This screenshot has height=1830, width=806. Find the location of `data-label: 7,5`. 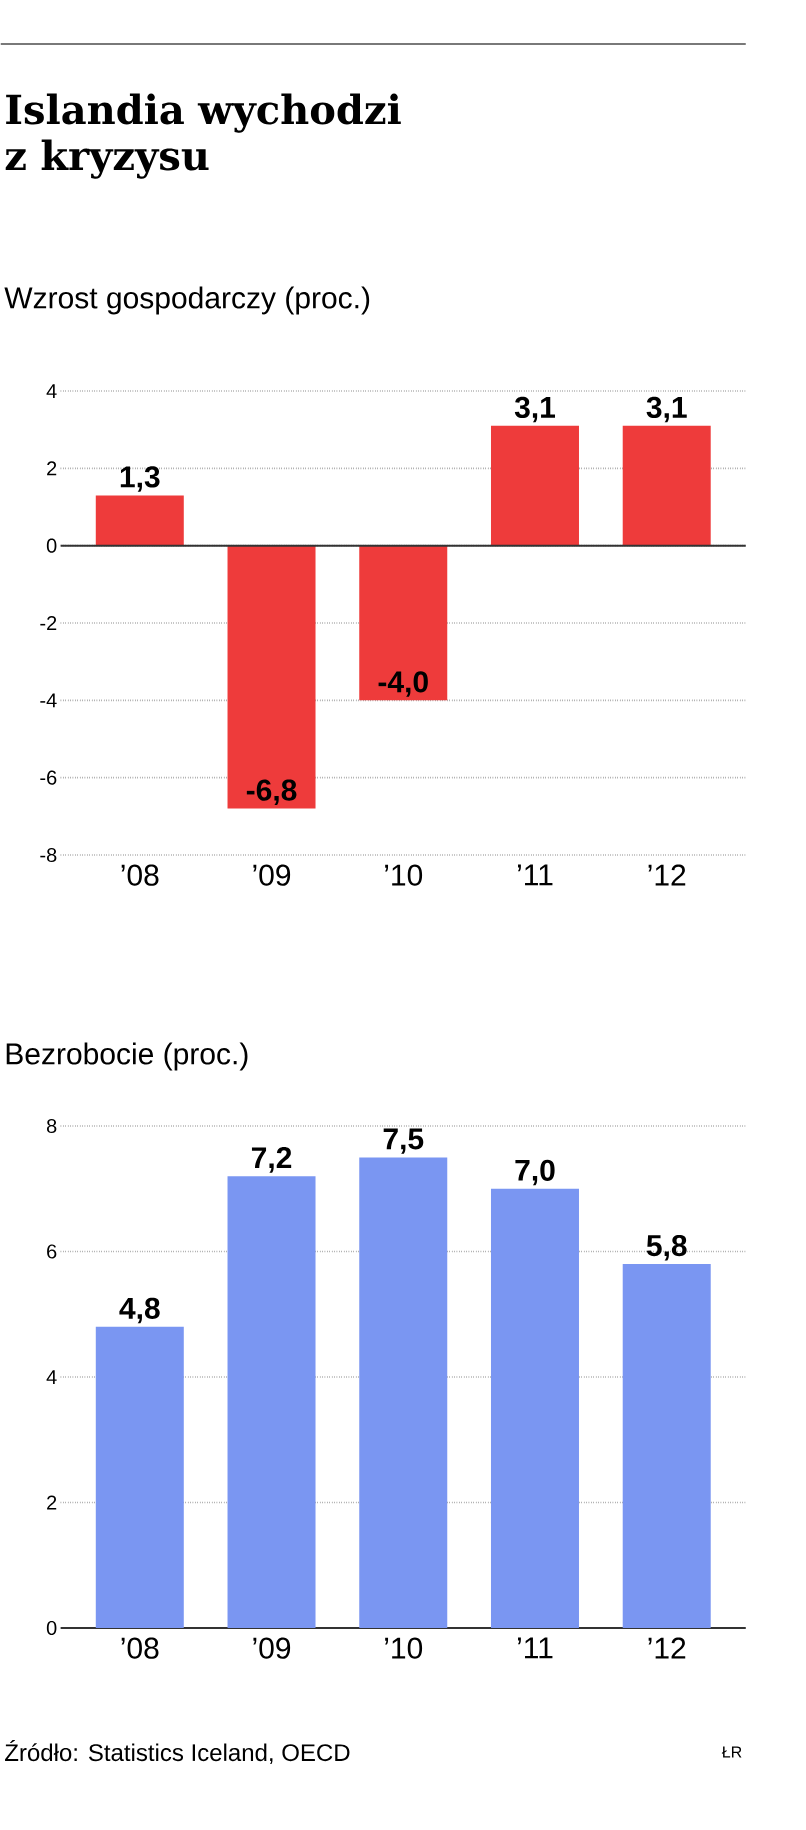

data-label: 7,5 is located at coordinates (403, 1141).